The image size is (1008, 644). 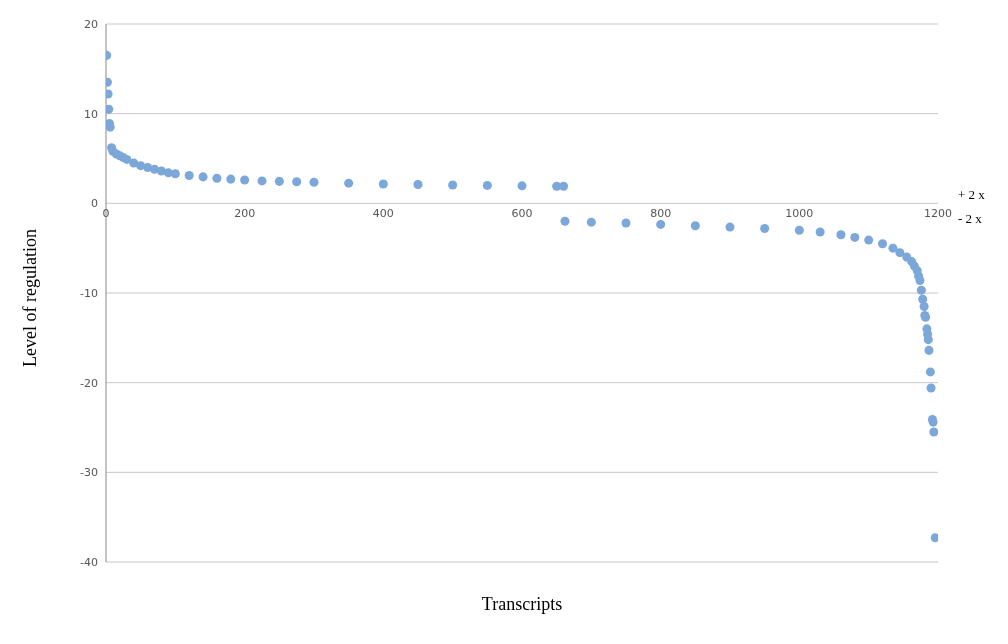 What do you see at coordinates (522, 213) in the screenshot?
I see `x-tick-label: 600` at bounding box center [522, 213].